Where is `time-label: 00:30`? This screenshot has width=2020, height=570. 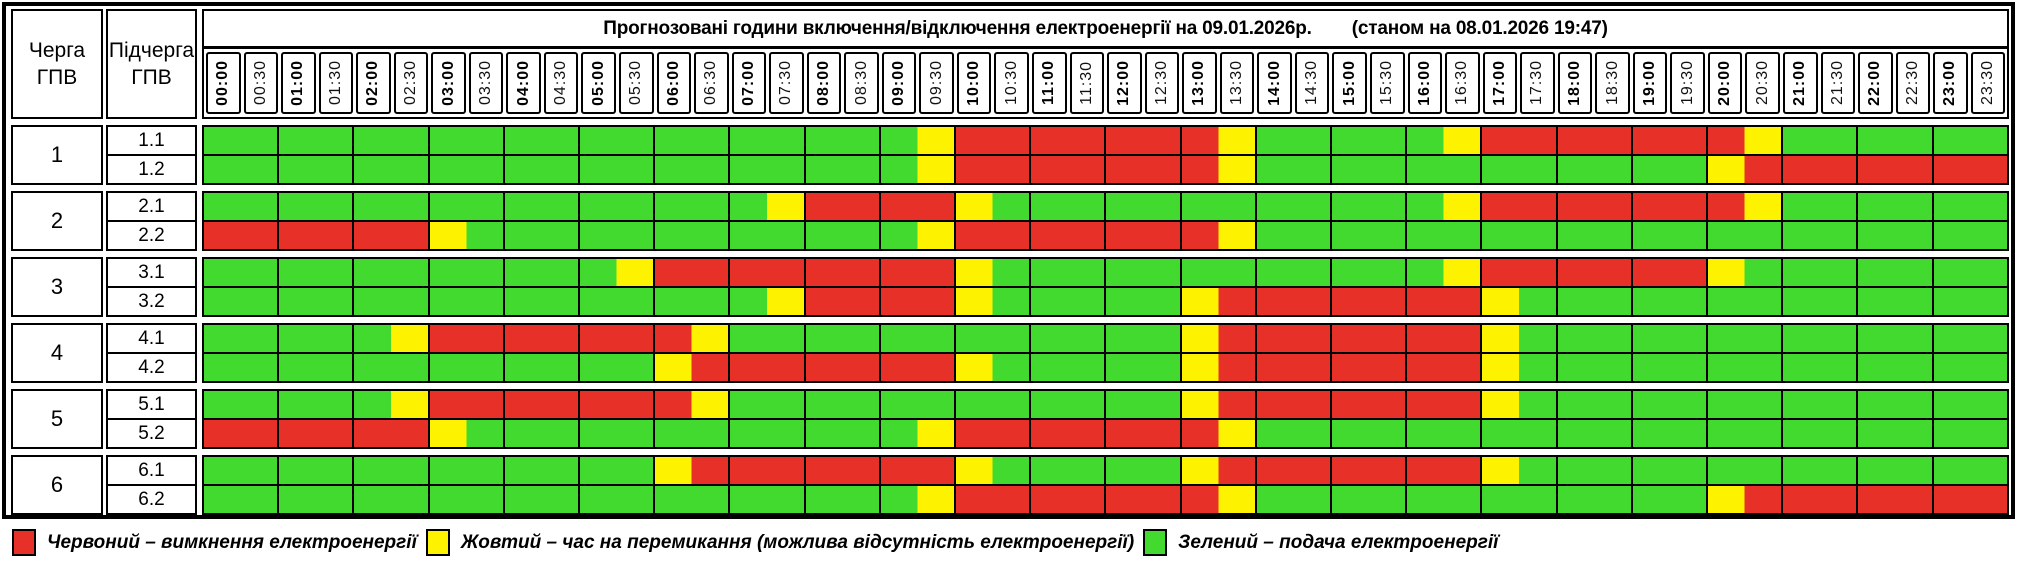
time-label: 00:30 is located at coordinates (260, 83).